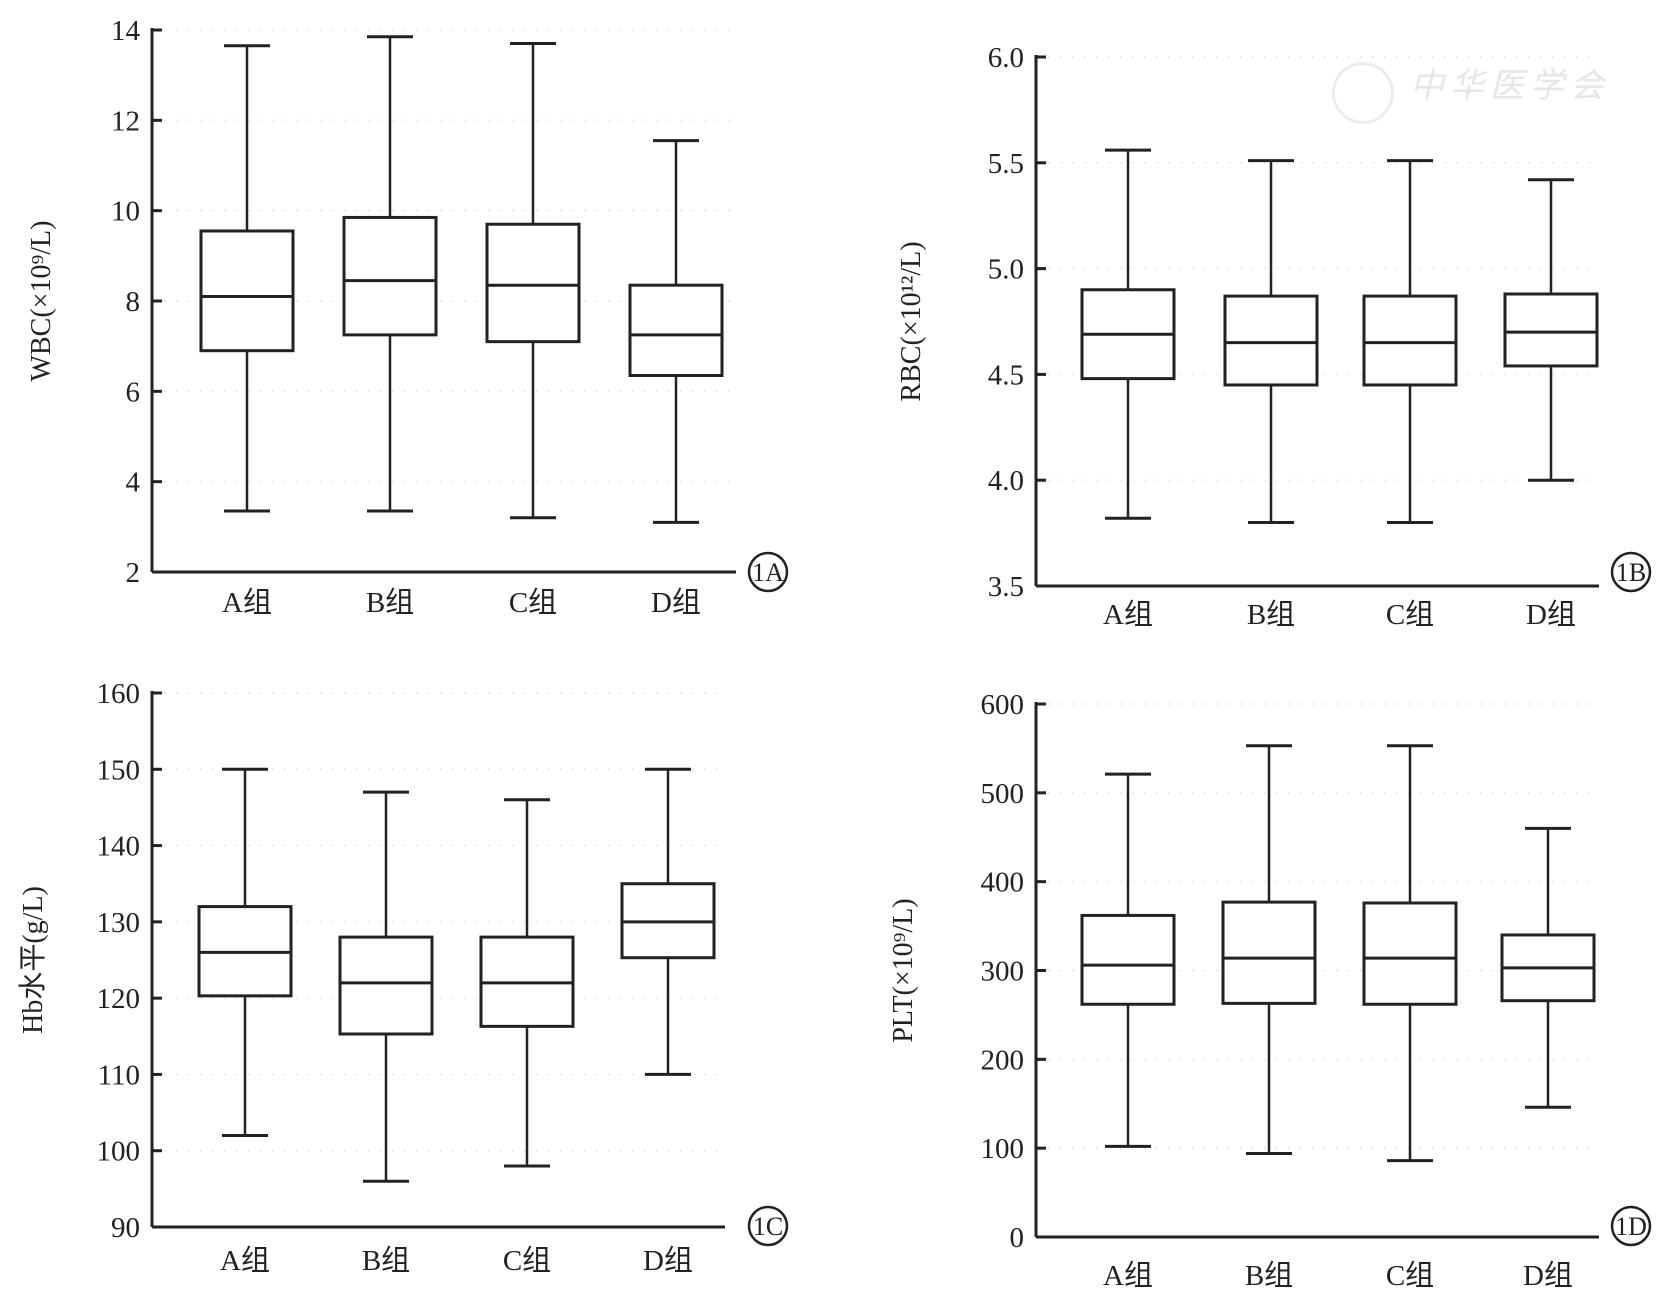 Image resolution: width=1672 pixels, height=1309 pixels. Describe the element at coordinates (1006, 481) in the screenshot. I see `y-tick-label: 4.0` at that location.